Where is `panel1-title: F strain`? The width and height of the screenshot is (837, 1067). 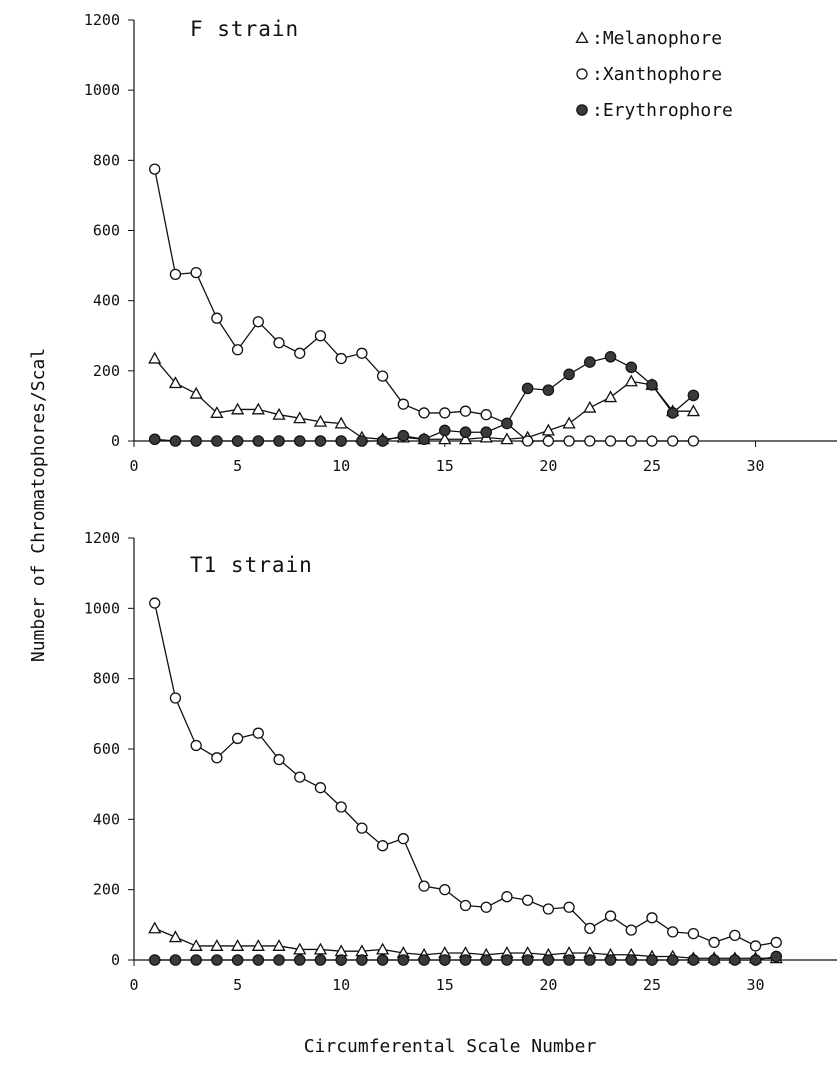 panel1-title: F strain is located at coordinates (244, 29).